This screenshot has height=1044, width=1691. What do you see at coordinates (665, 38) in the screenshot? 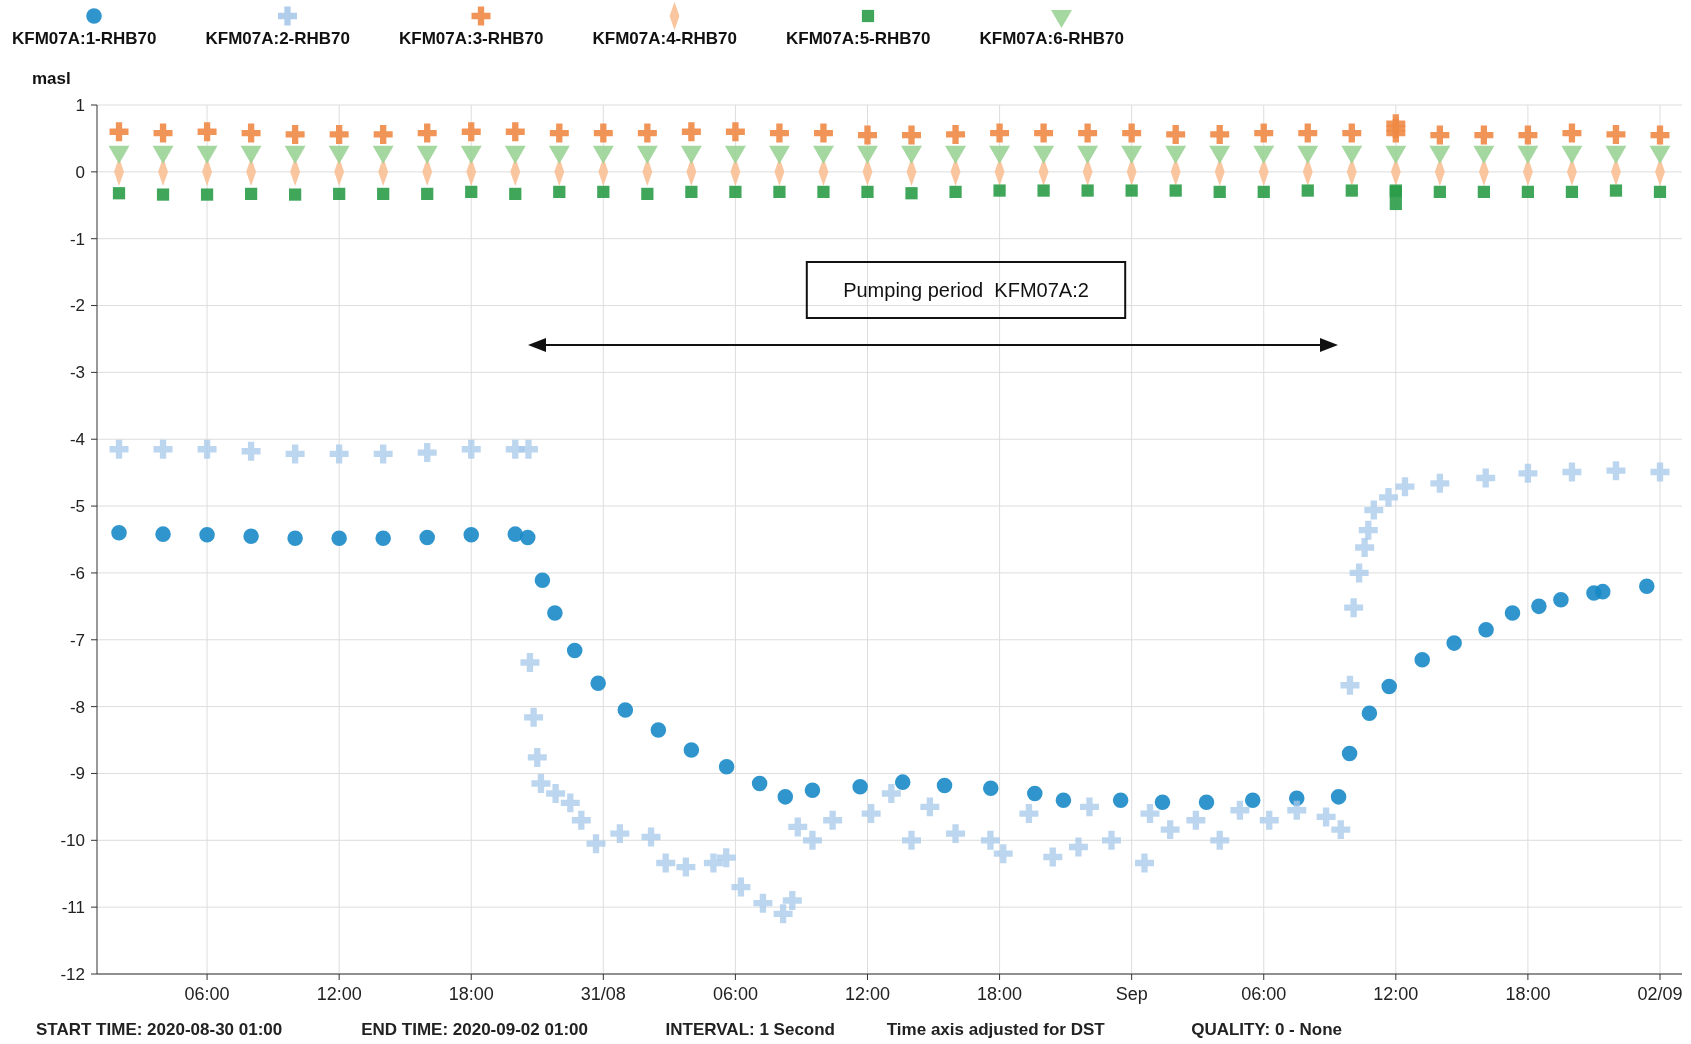
I see `legend-label: KFM07A:4-RHB70` at bounding box center [665, 38].